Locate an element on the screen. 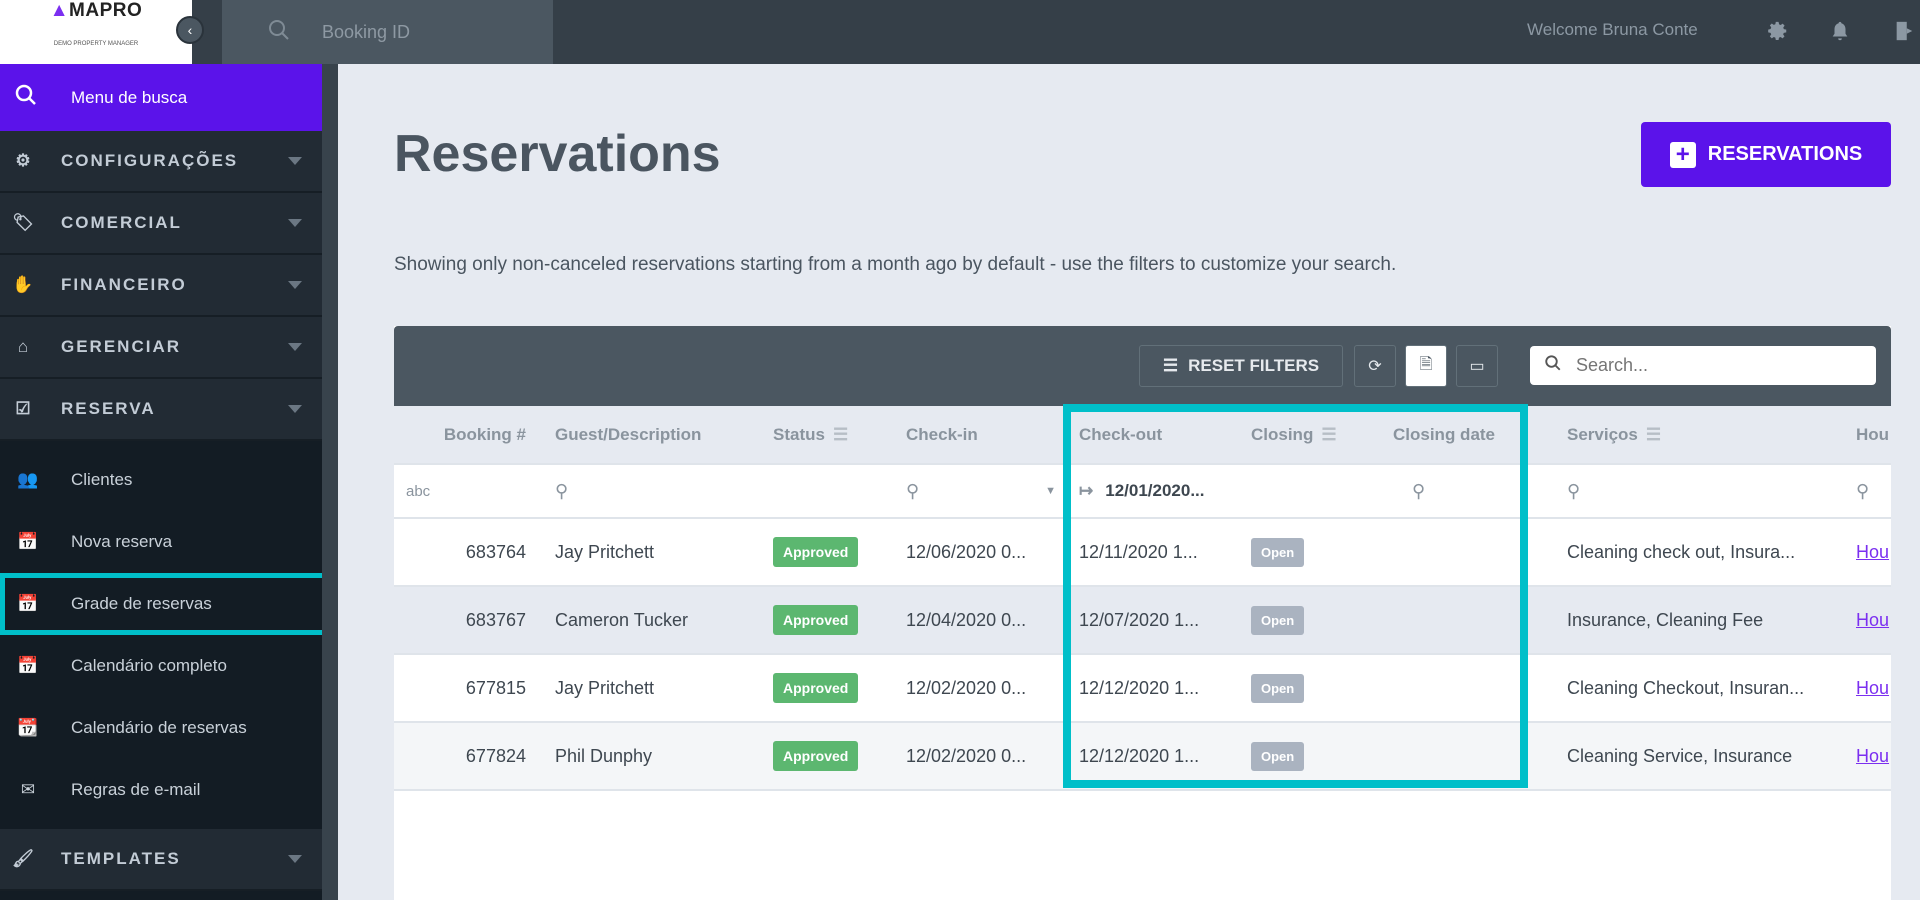  refresh-button: ⟳ is located at coordinates (1375, 366).